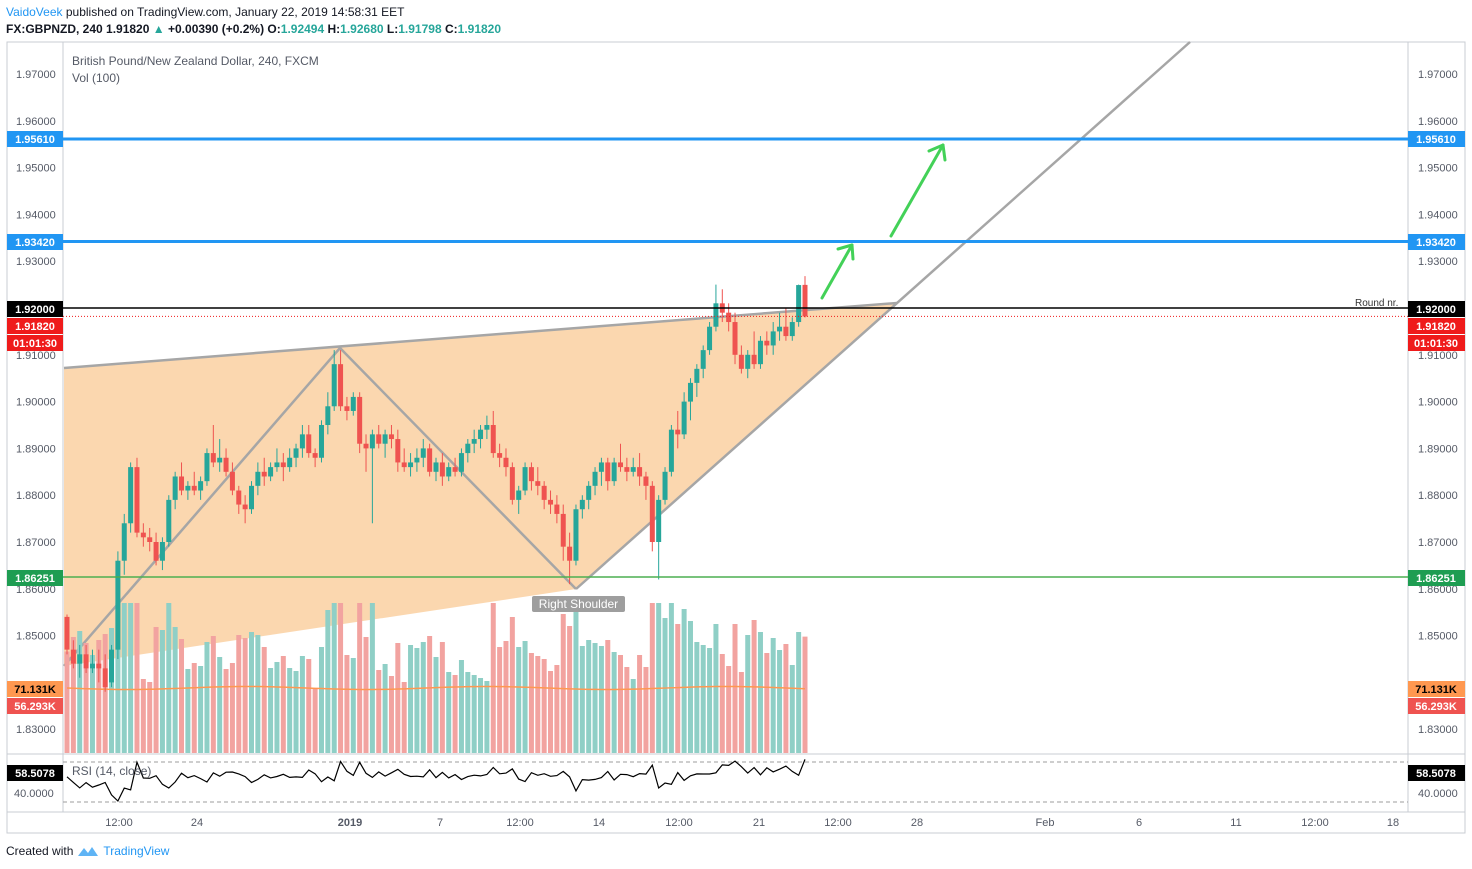 The height and width of the screenshot is (869, 1472). I want to click on badge-vol-last: 56.293K 56.293K, so click(736, 706).